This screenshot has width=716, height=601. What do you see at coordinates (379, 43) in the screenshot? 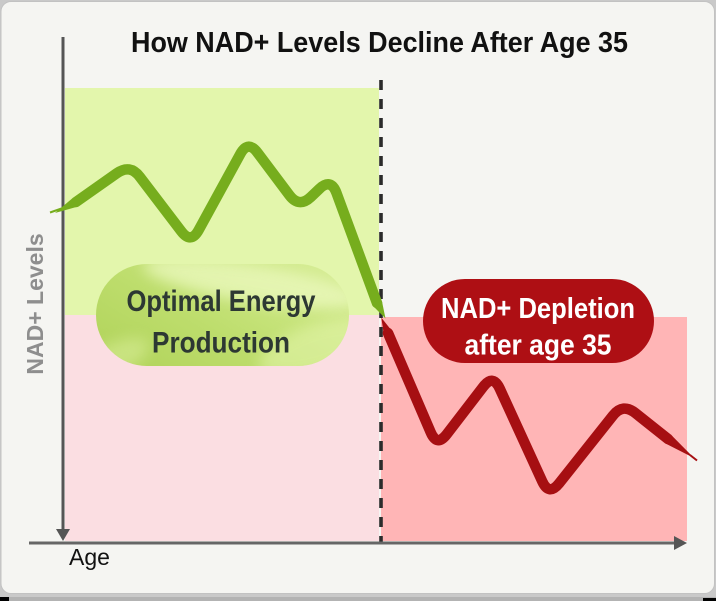
I see `svg-text:How NAD+ Levels Decline After: How NAD+ Levels Decline After Age 35` at bounding box center [379, 43].